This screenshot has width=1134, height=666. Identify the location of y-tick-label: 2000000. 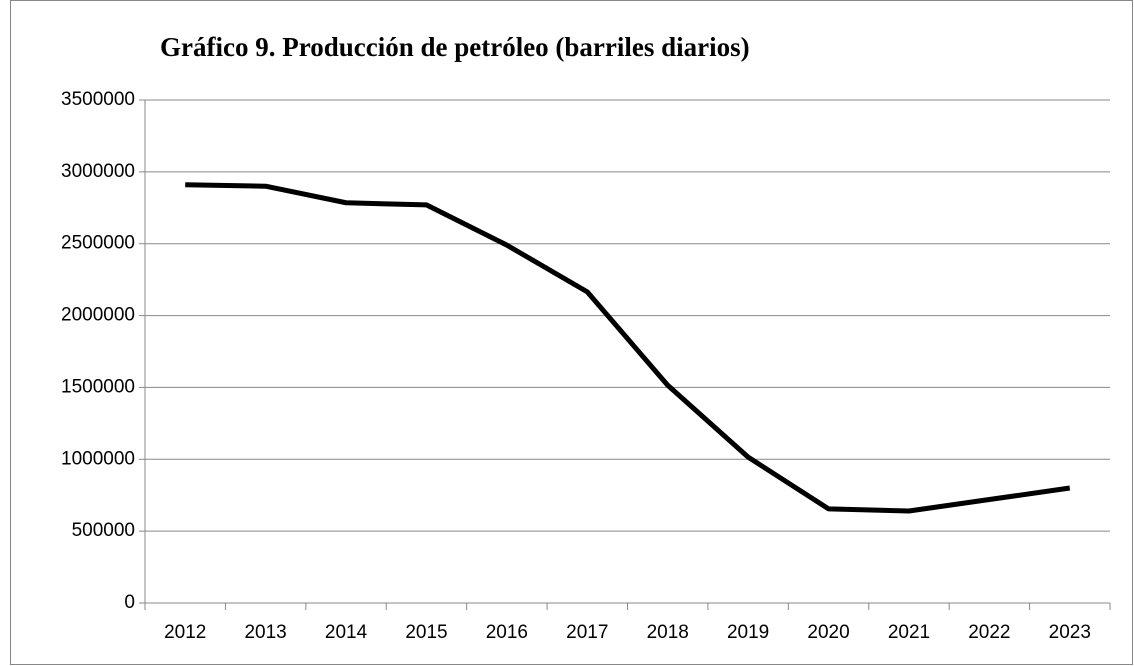
(98, 315).